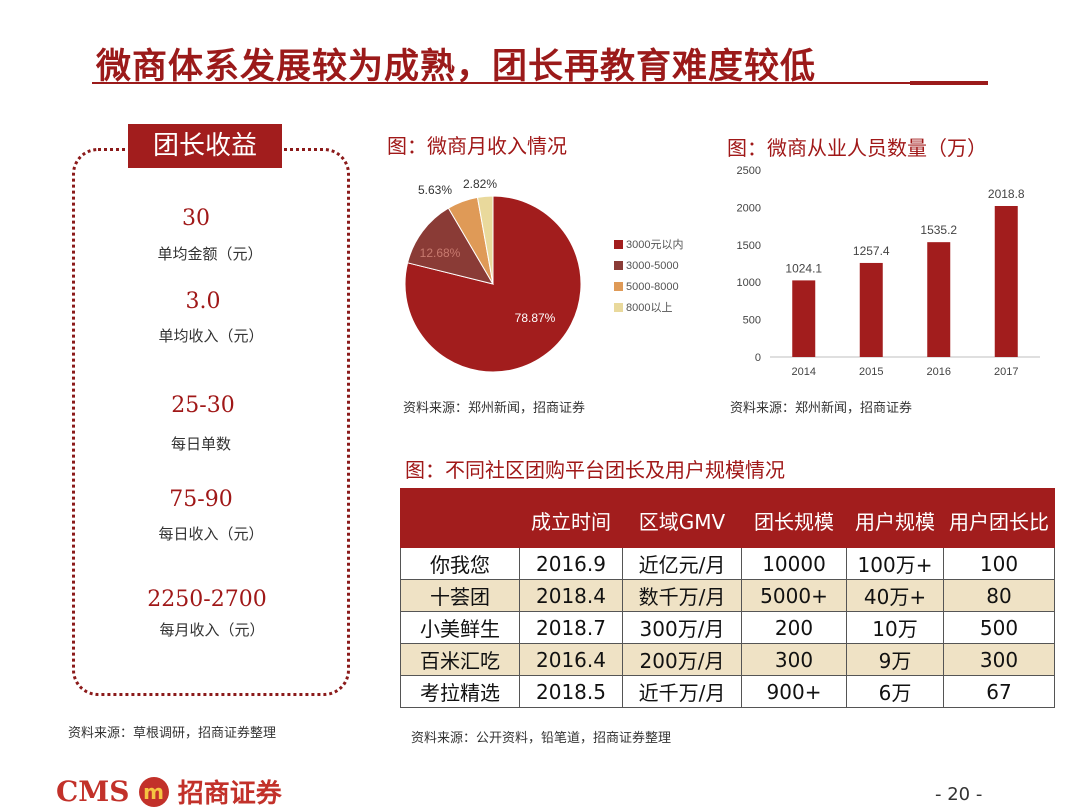 This screenshot has width=1080, height=810. Describe the element at coordinates (959, 794) in the screenshot. I see `page-number: - 20 -` at that location.